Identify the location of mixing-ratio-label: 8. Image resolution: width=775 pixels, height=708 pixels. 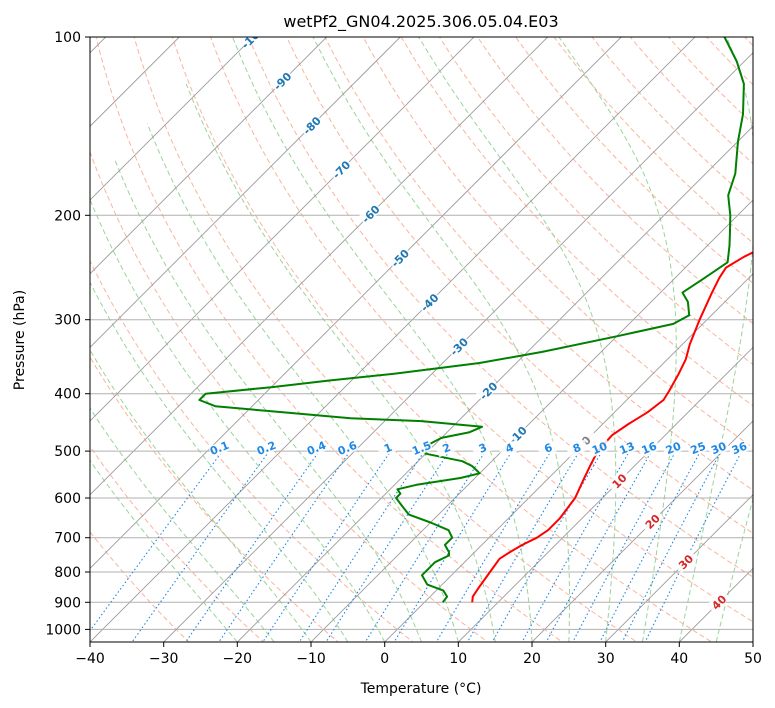
(577, 448).